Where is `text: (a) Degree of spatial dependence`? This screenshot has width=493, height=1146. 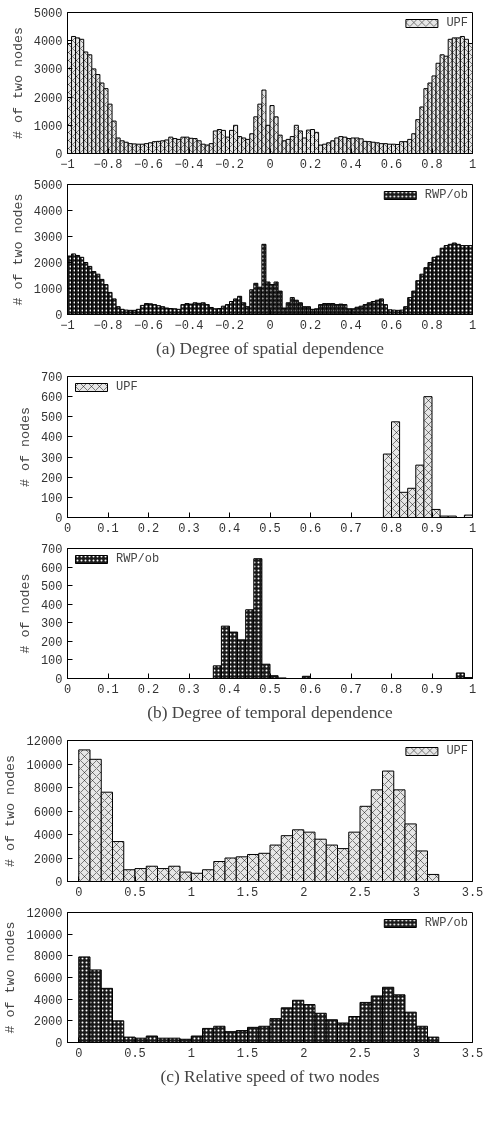 text: (a) Degree of spatial dependence is located at coordinates (270, 348).